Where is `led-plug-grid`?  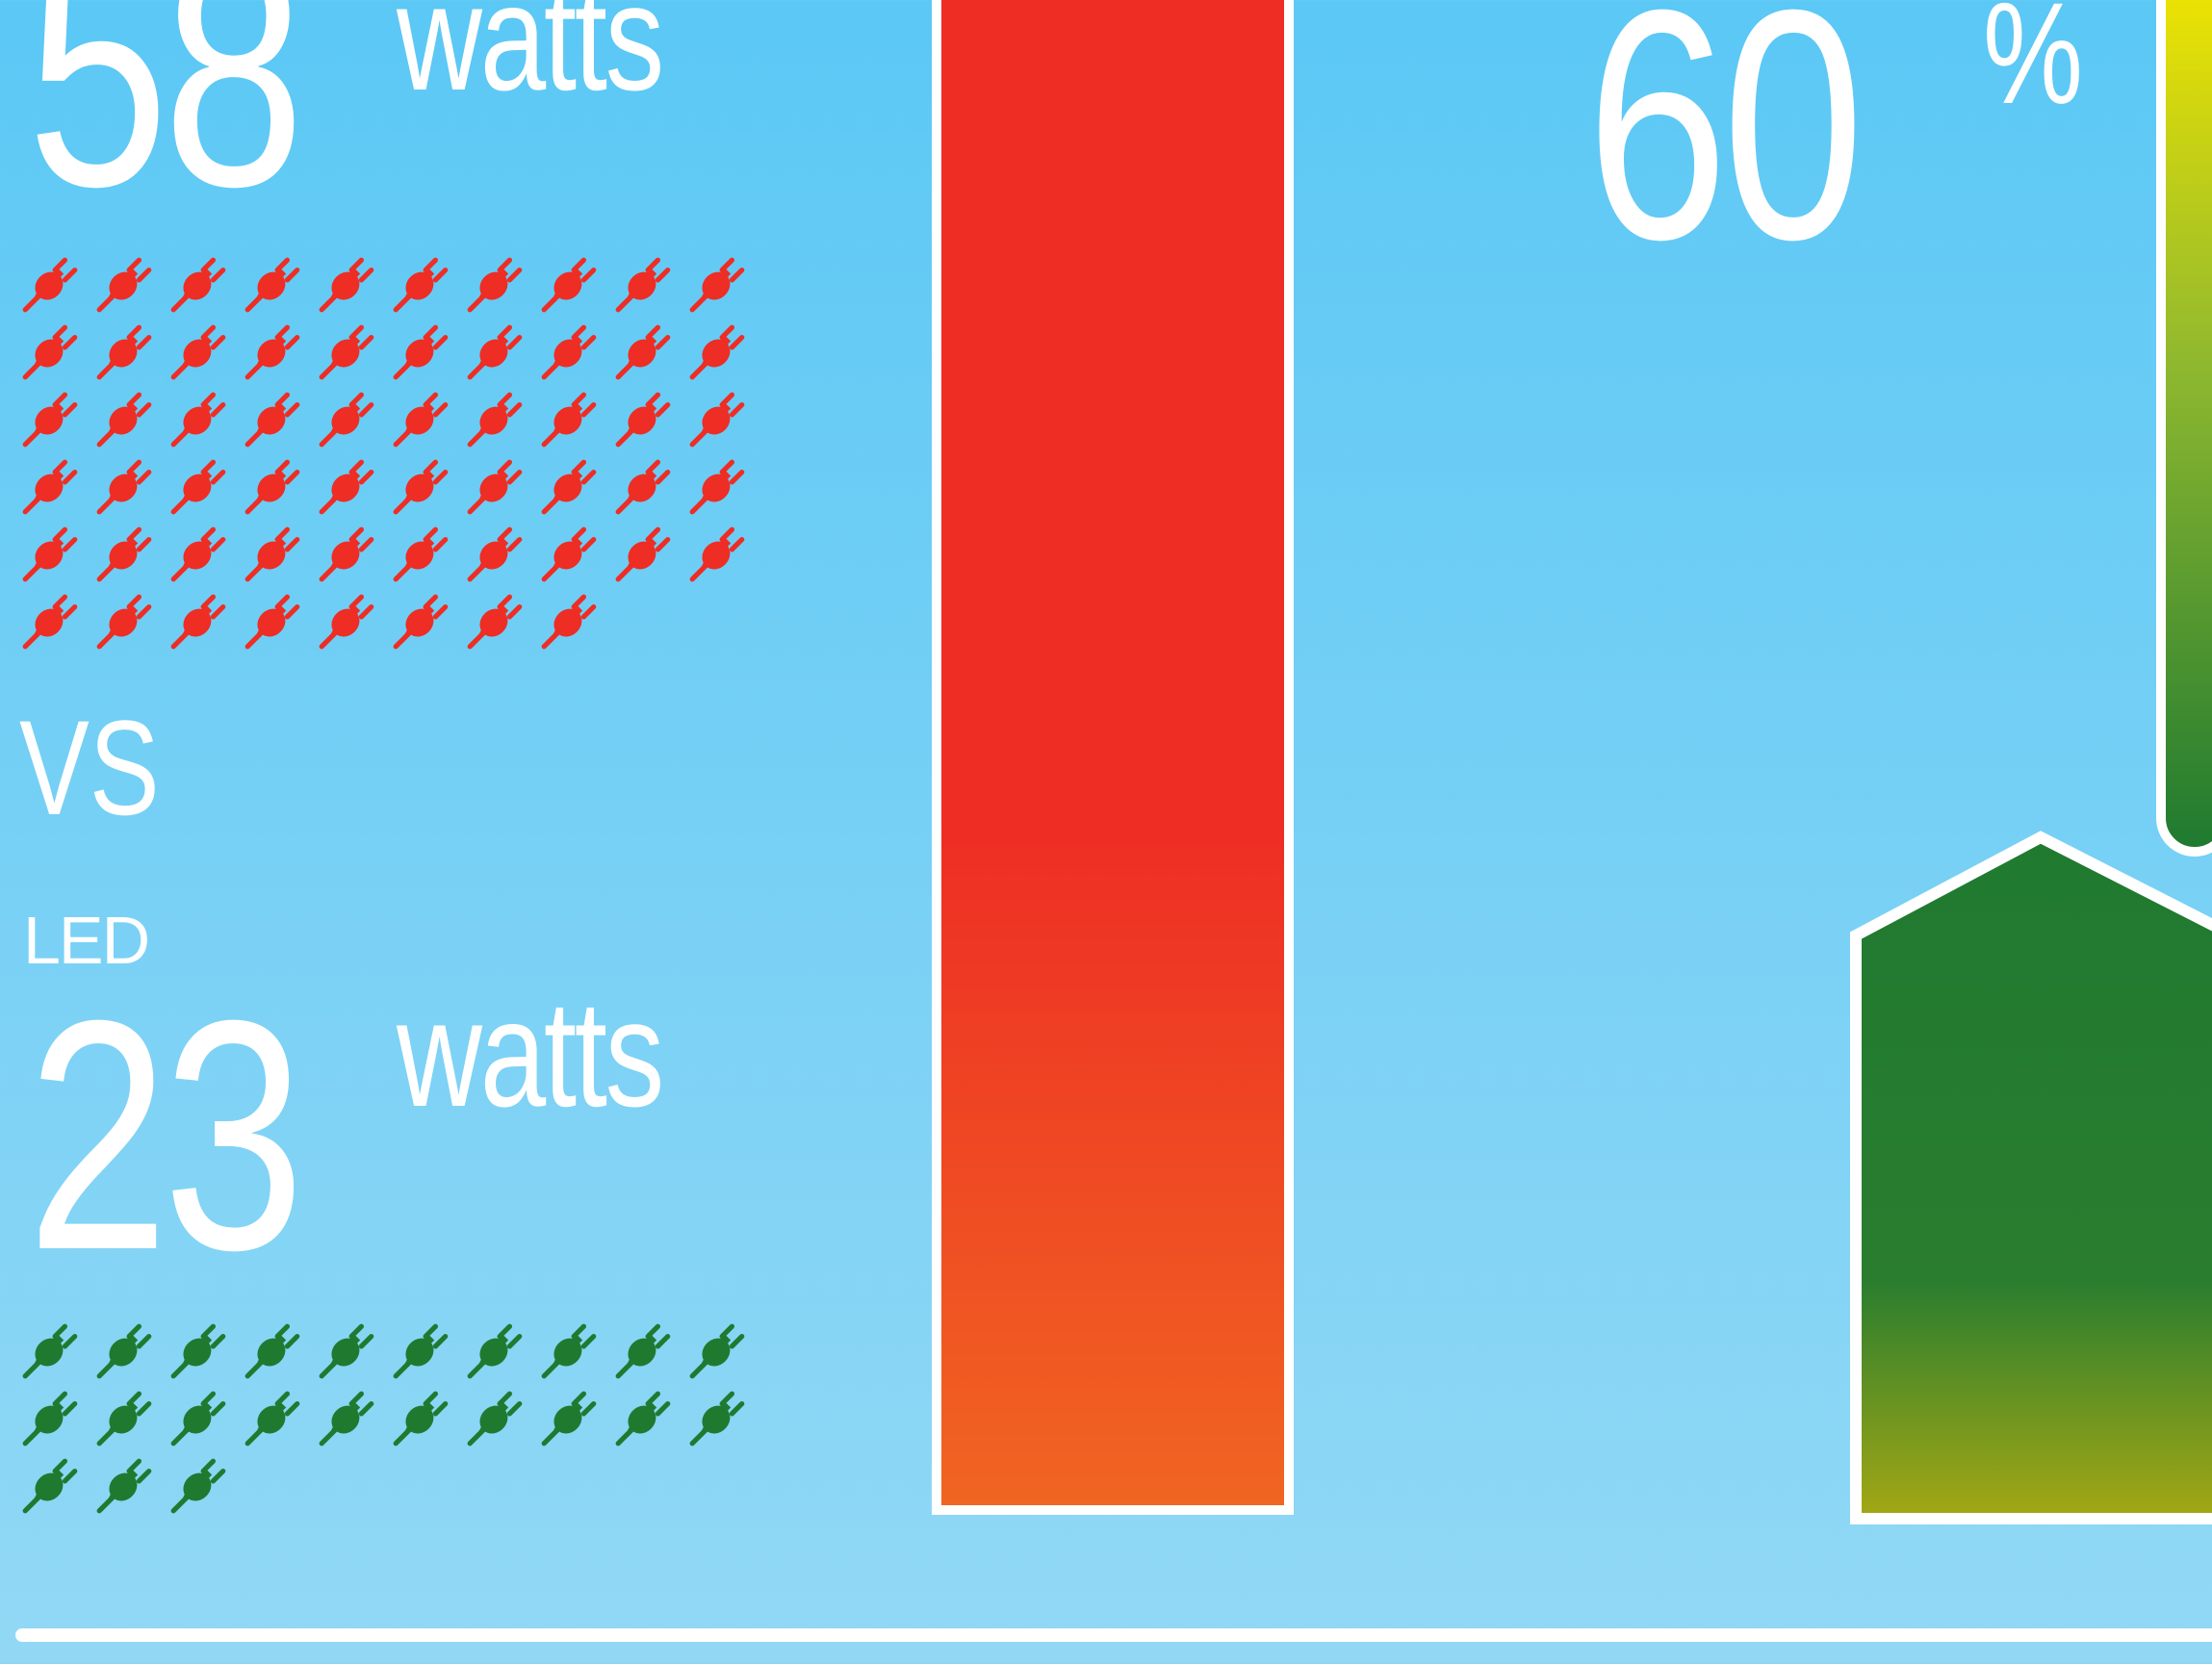 led-plug-grid is located at coordinates (389, 1419).